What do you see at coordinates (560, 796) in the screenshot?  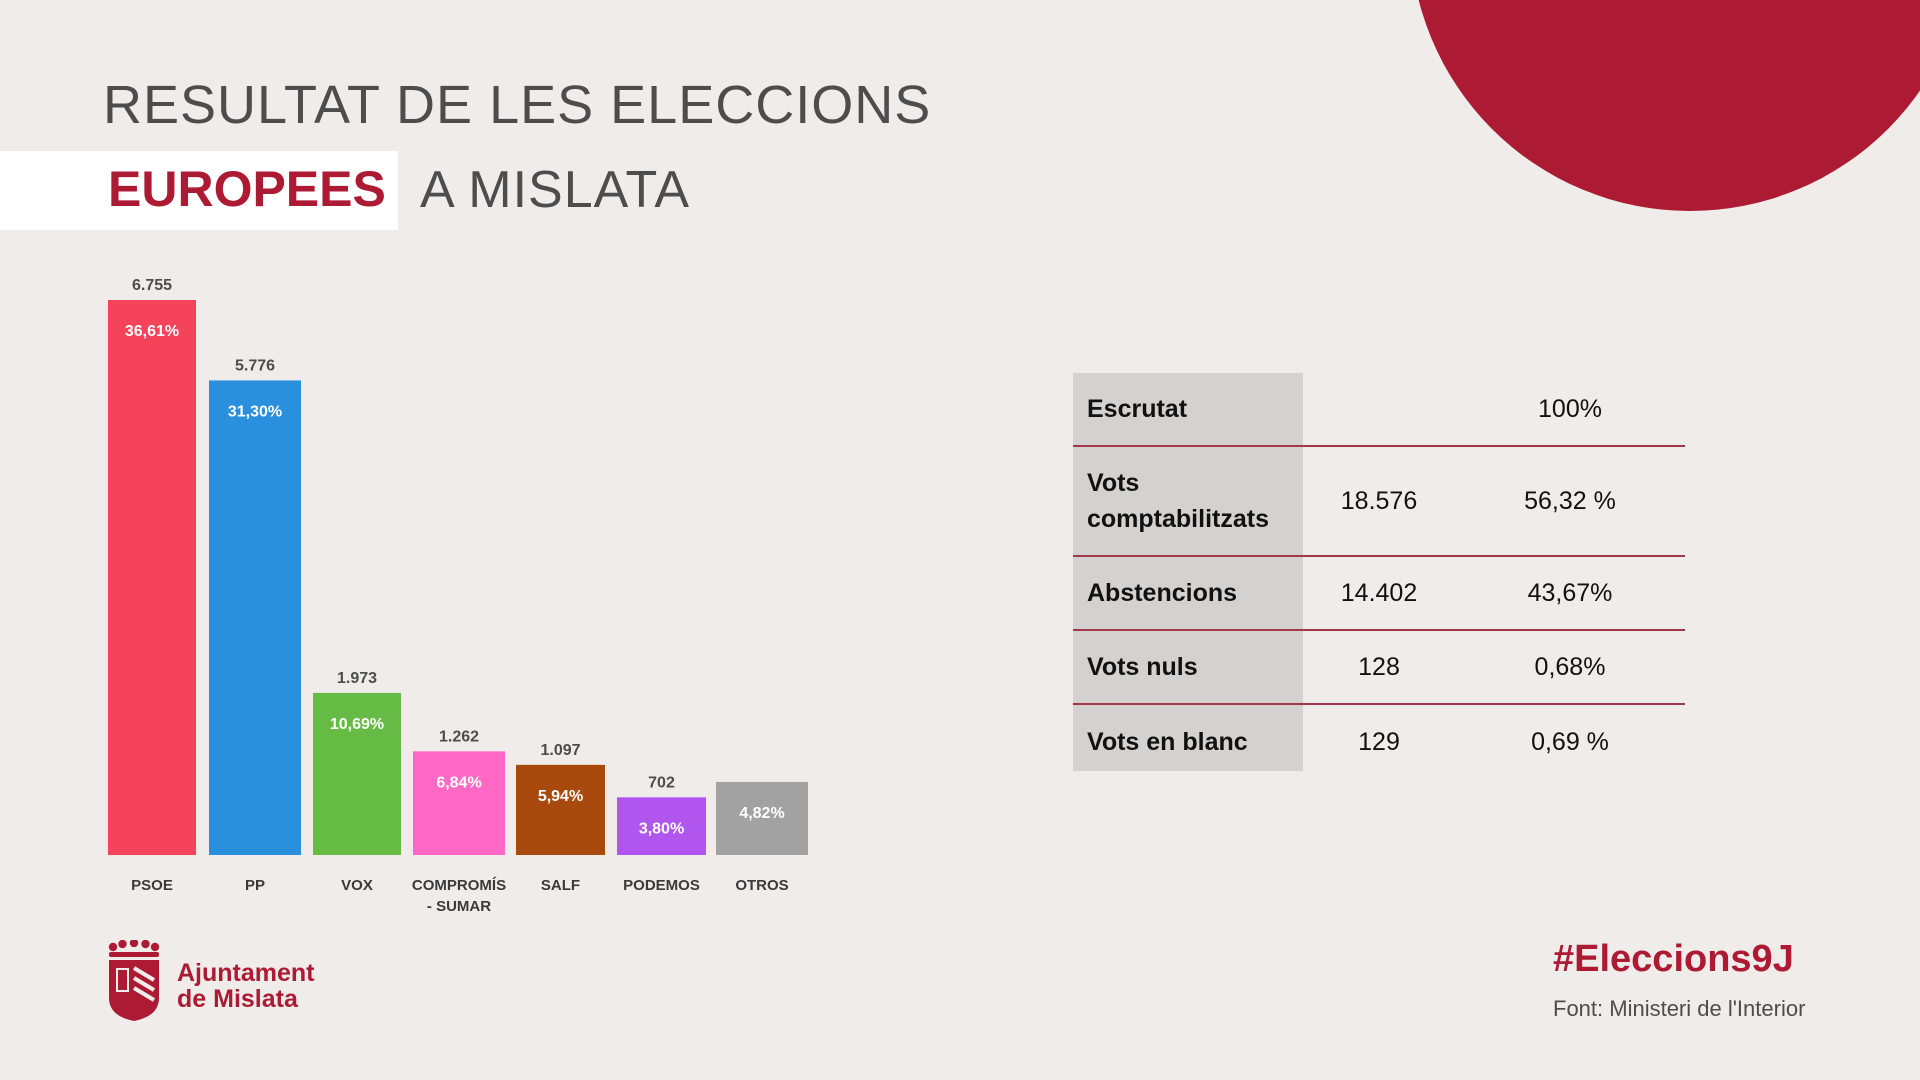 I see `bar-percent-label: 5,94%` at bounding box center [560, 796].